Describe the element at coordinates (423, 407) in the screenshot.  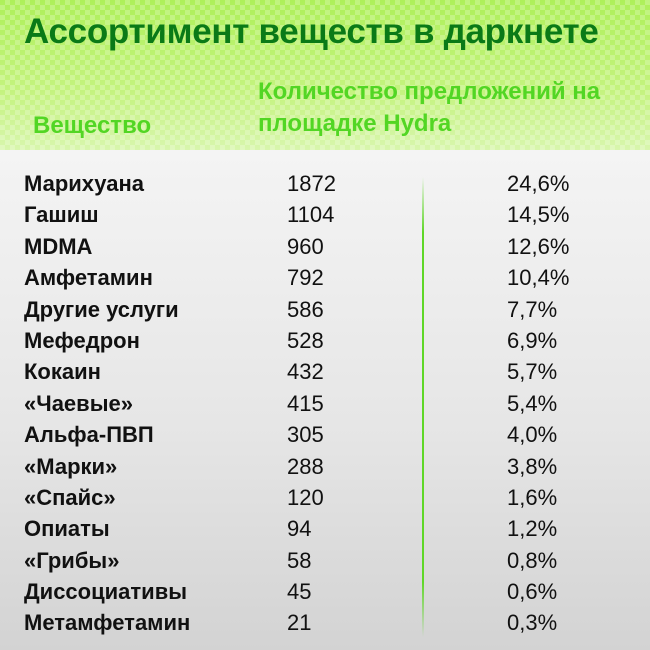
I see `column-divider` at that location.